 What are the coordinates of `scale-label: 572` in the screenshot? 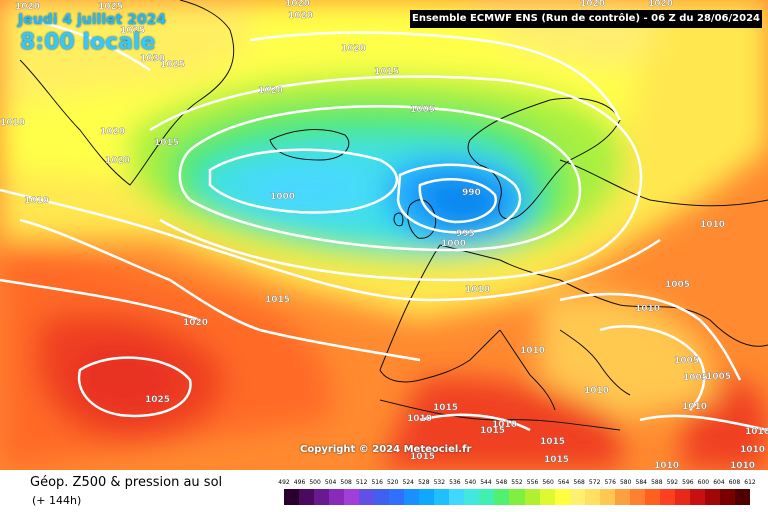 It's located at (594, 482).